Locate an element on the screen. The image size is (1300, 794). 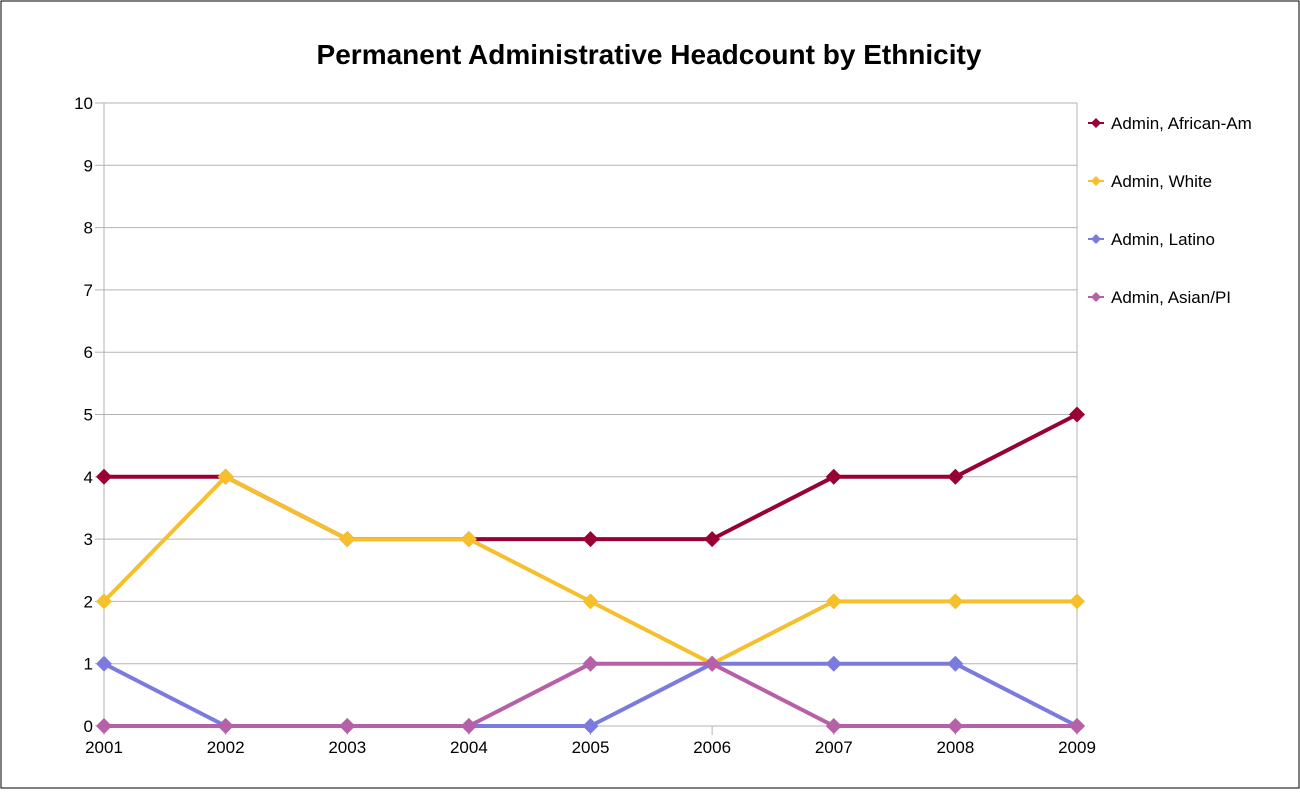
legend-label: Admin, African-Am is located at coordinates (1181, 123).